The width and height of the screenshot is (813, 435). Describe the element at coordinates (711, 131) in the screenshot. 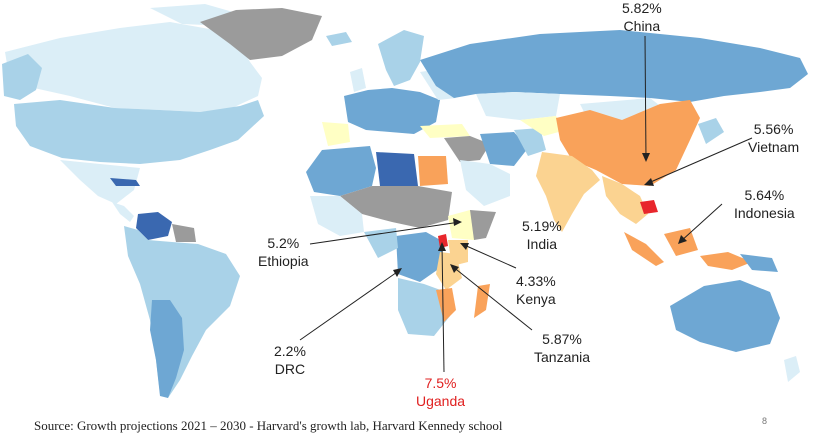

I see `land-japan-korea` at that location.